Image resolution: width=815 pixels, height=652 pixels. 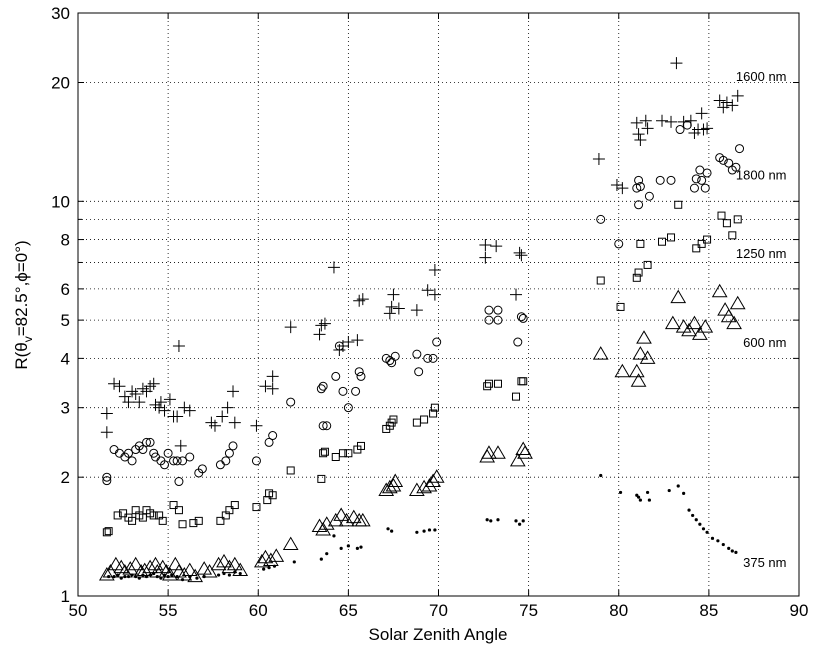 What do you see at coordinates (21, 288) in the screenshot?
I see `y-axis-title-rest: =82.5°,ϕ=0°)` at bounding box center [21, 288].